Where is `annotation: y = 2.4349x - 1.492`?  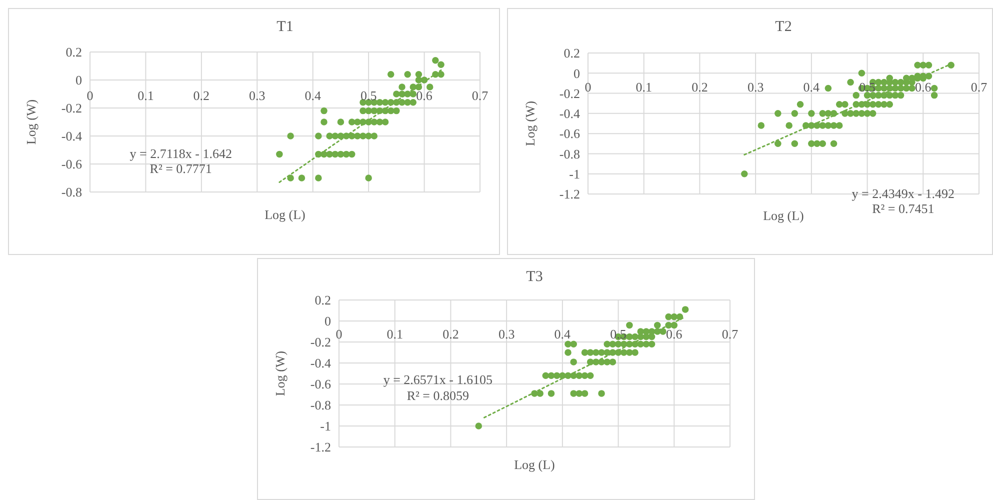
annotation: y = 2.4349x - 1.492 is located at coordinates (903, 194).